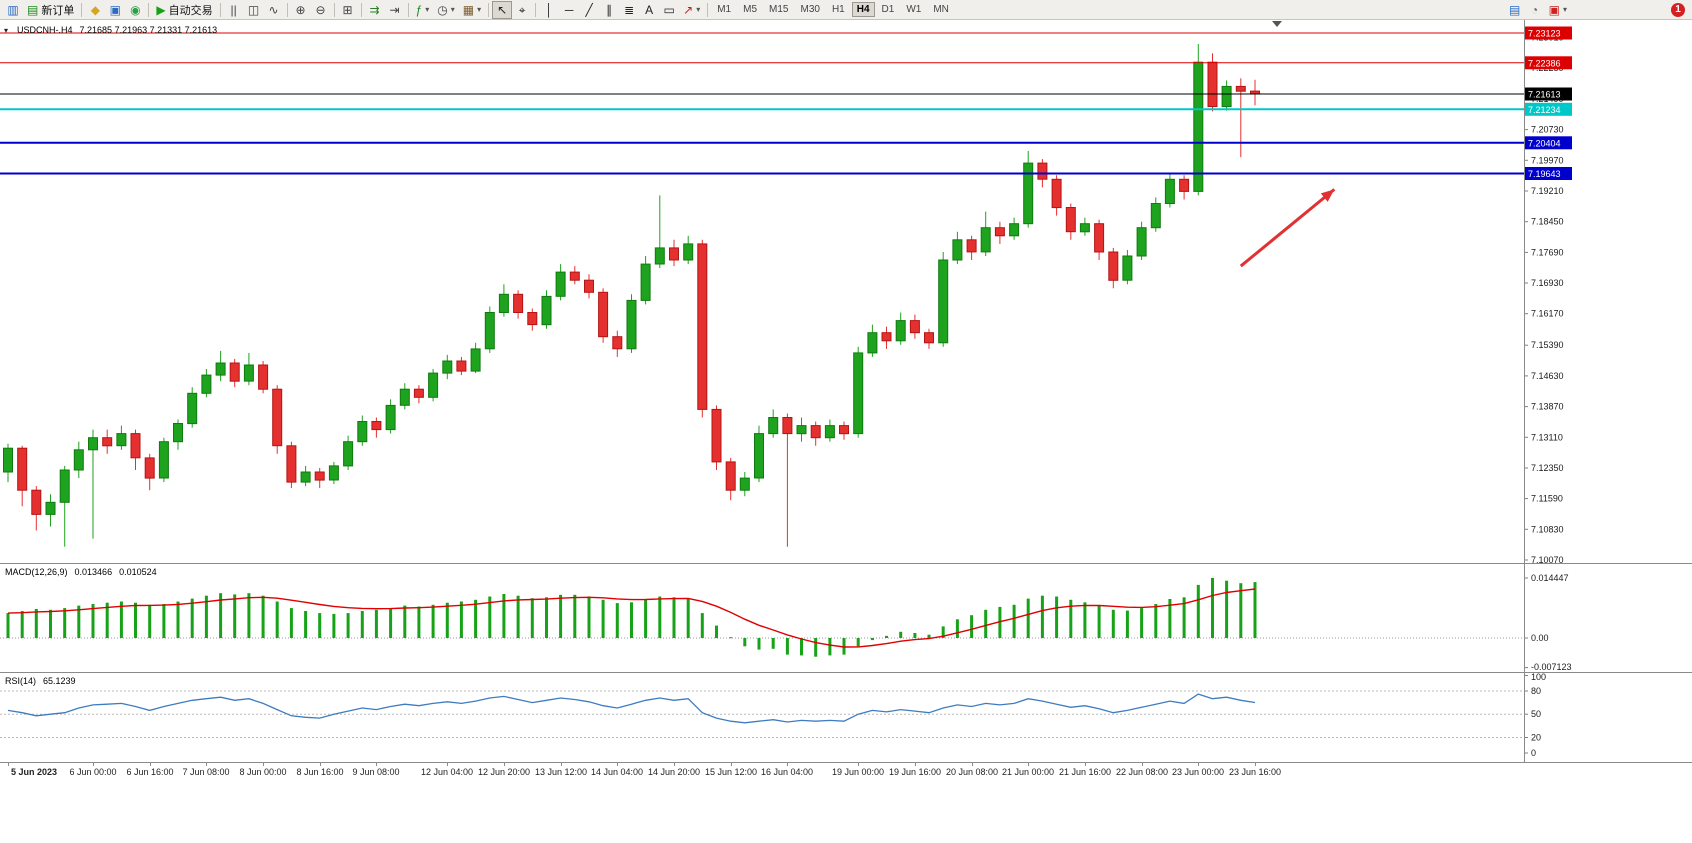 The height and width of the screenshot is (843, 1692). Describe the element at coordinates (423, 10) in the screenshot. I see `indicators-icon: ƒ ▾` at that location.